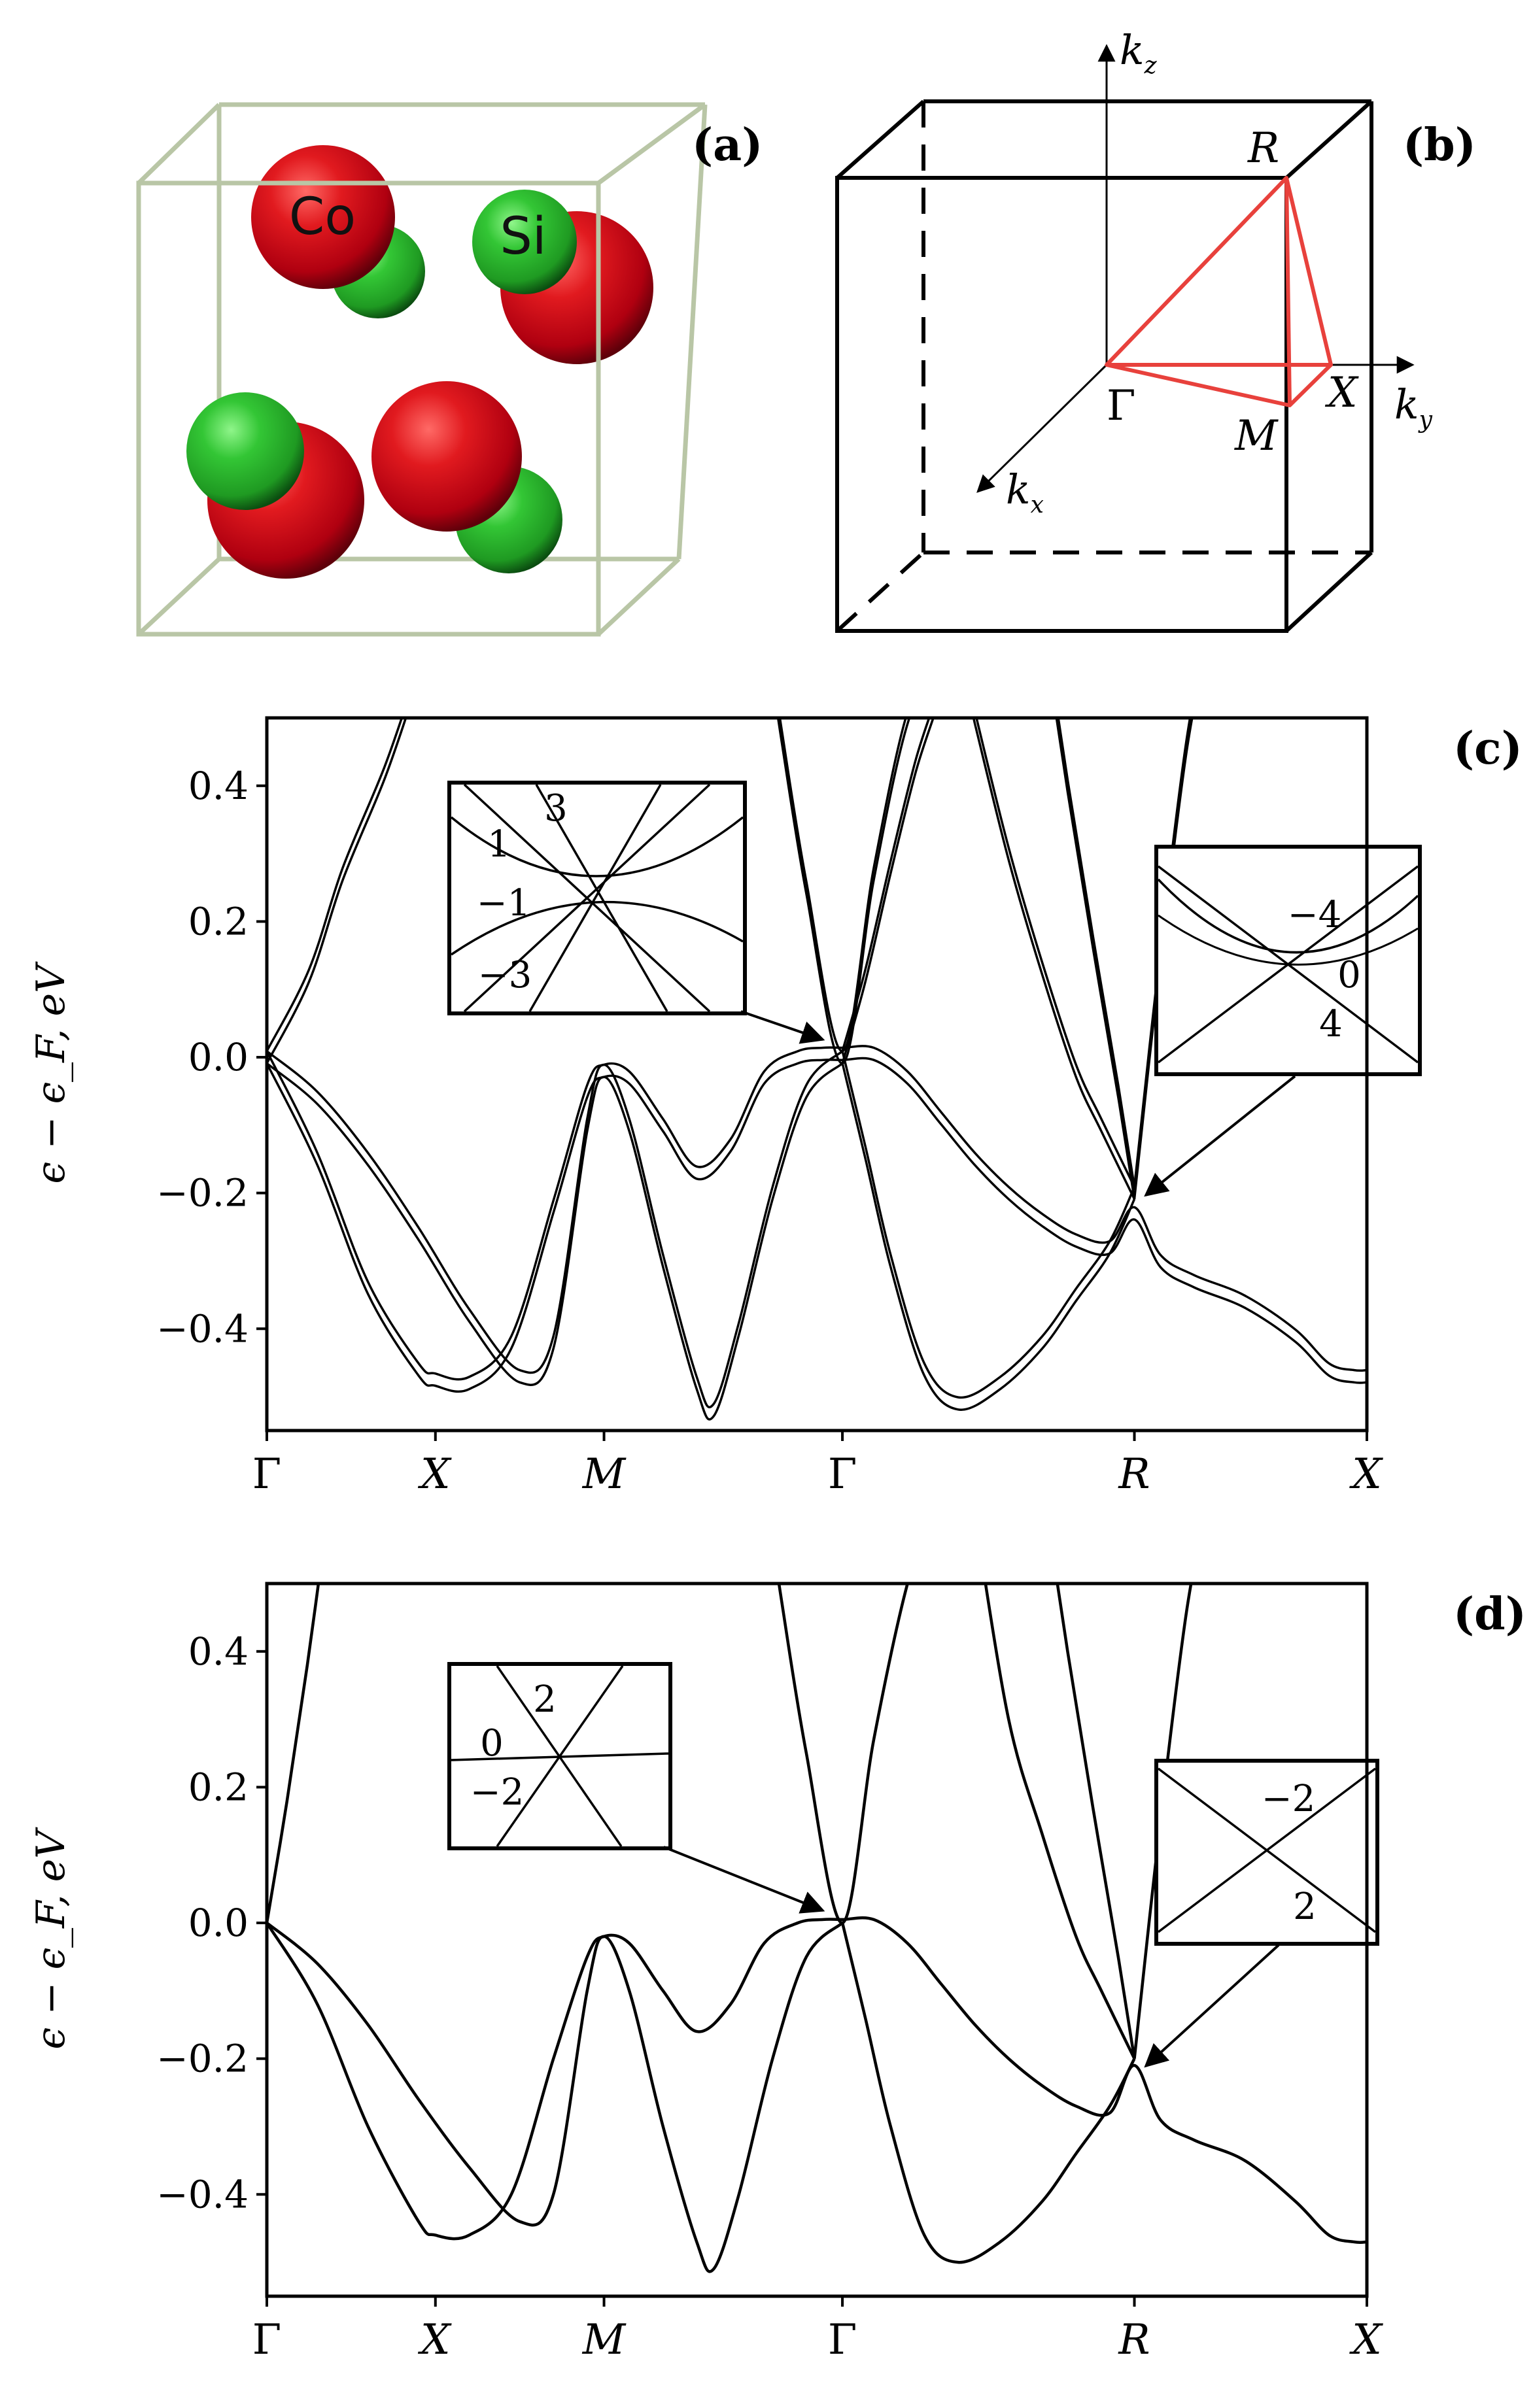 The height and width of the screenshot is (2408, 1533). I want to click on inset-label: −3, so click(505, 975).